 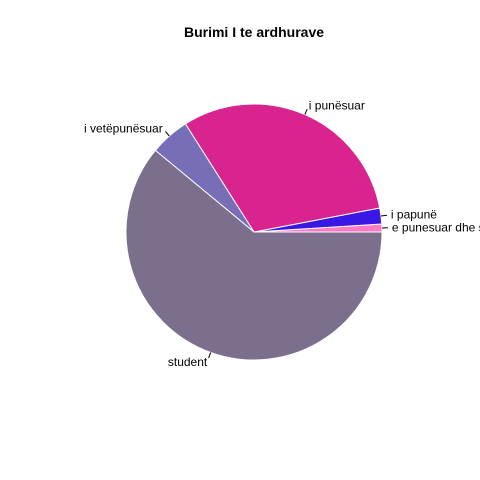 What do you see at coordinates (436, 228) in the screenshot?
I see `slice-label: e punesuar dhe student` at bounding box center [436, 228].